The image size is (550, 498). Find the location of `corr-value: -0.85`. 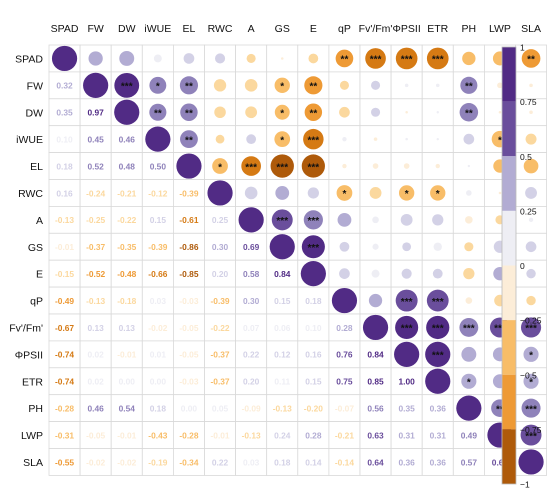

corr-value: -0.85 is located at coordinates (188, 274).